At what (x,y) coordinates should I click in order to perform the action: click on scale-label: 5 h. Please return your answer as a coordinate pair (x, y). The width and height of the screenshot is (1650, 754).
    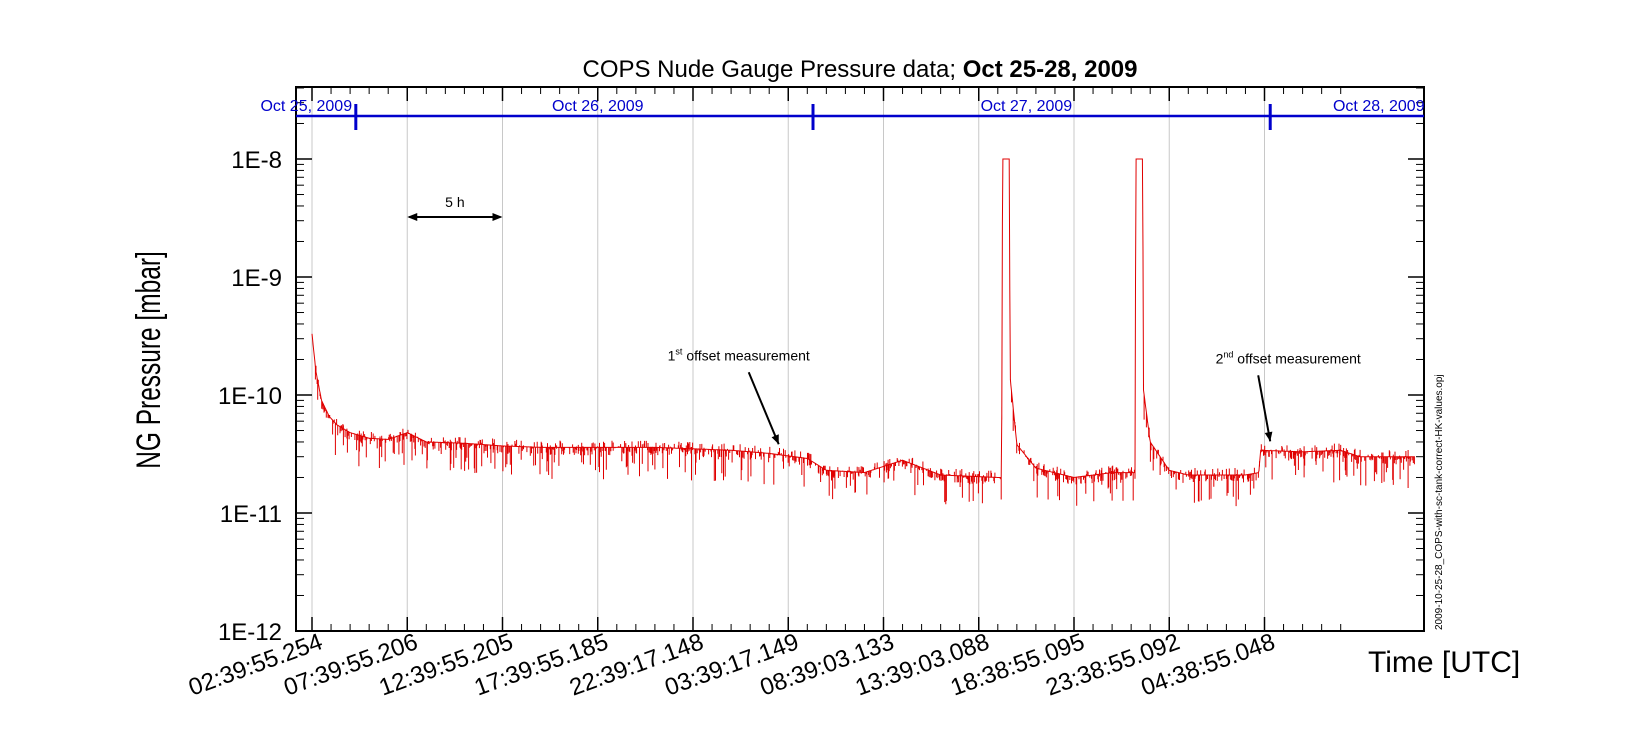
    Looking at the image, I should click on (454, 202).